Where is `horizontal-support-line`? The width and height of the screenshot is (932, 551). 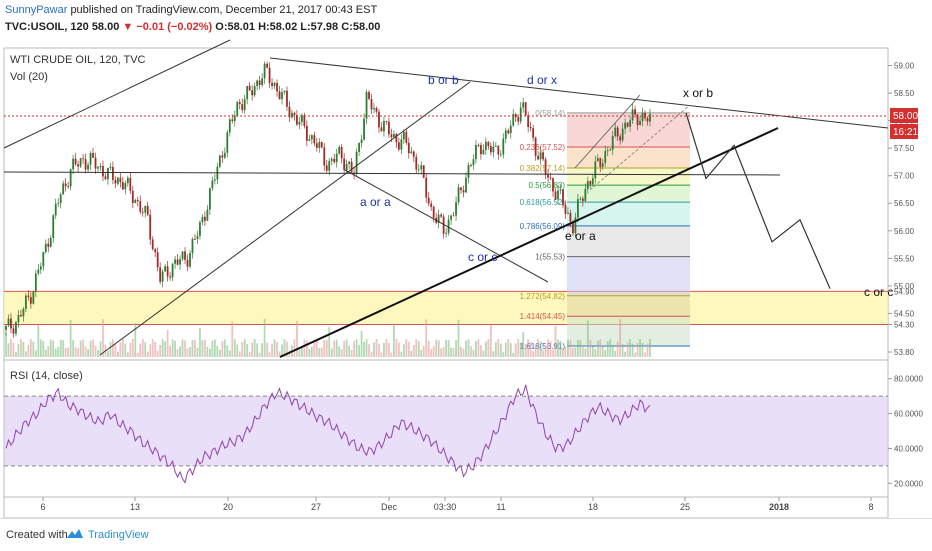
horizontal-support-line is located at coordinates (392, 173).